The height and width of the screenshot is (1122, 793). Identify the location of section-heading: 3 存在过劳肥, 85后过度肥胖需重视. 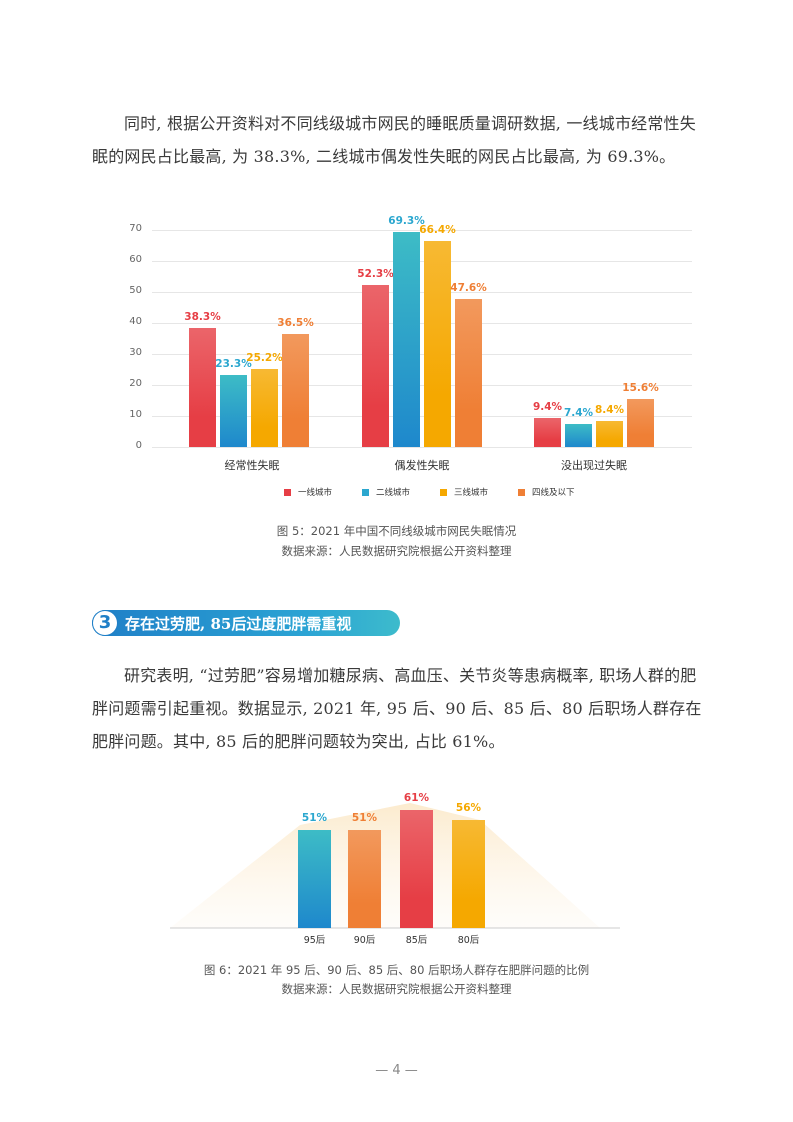
(246, 623).